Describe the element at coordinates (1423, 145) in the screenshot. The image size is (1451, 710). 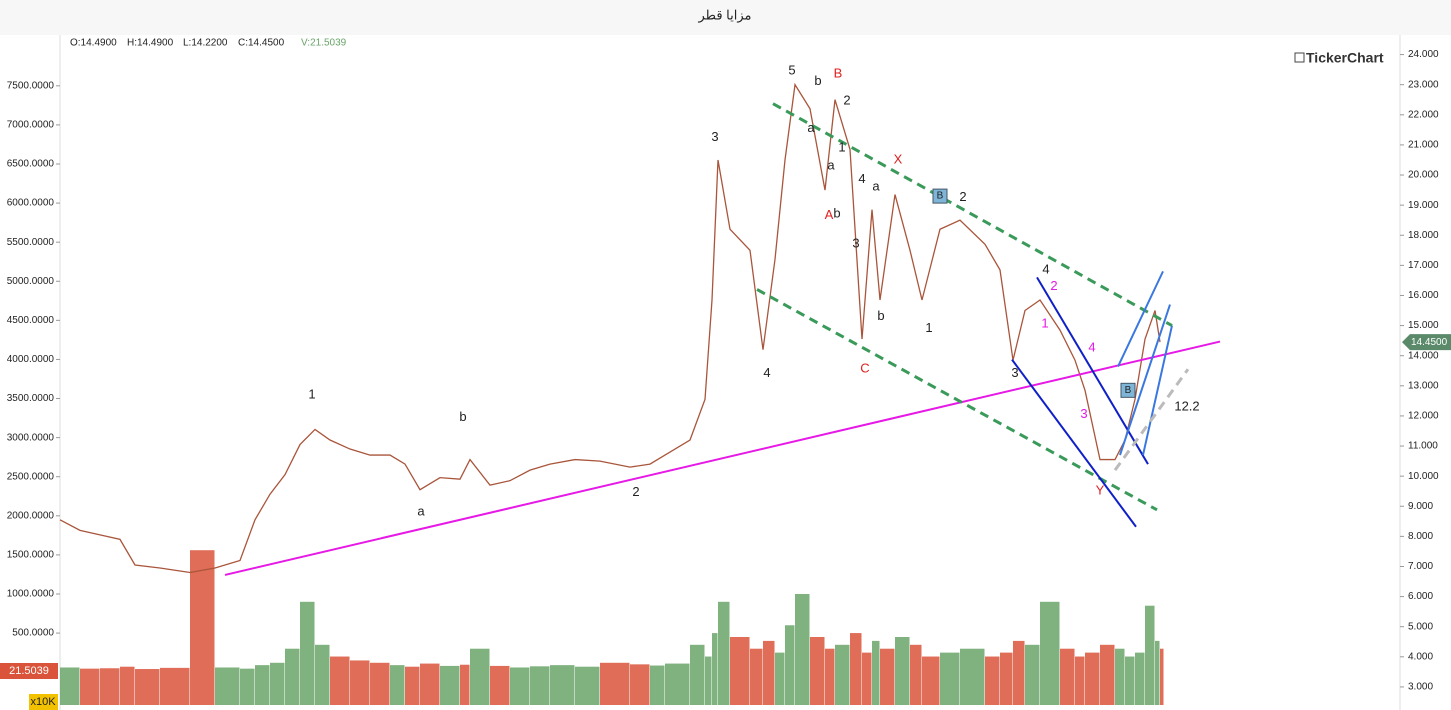
I see `y-tick-label: 21.000` at that location.